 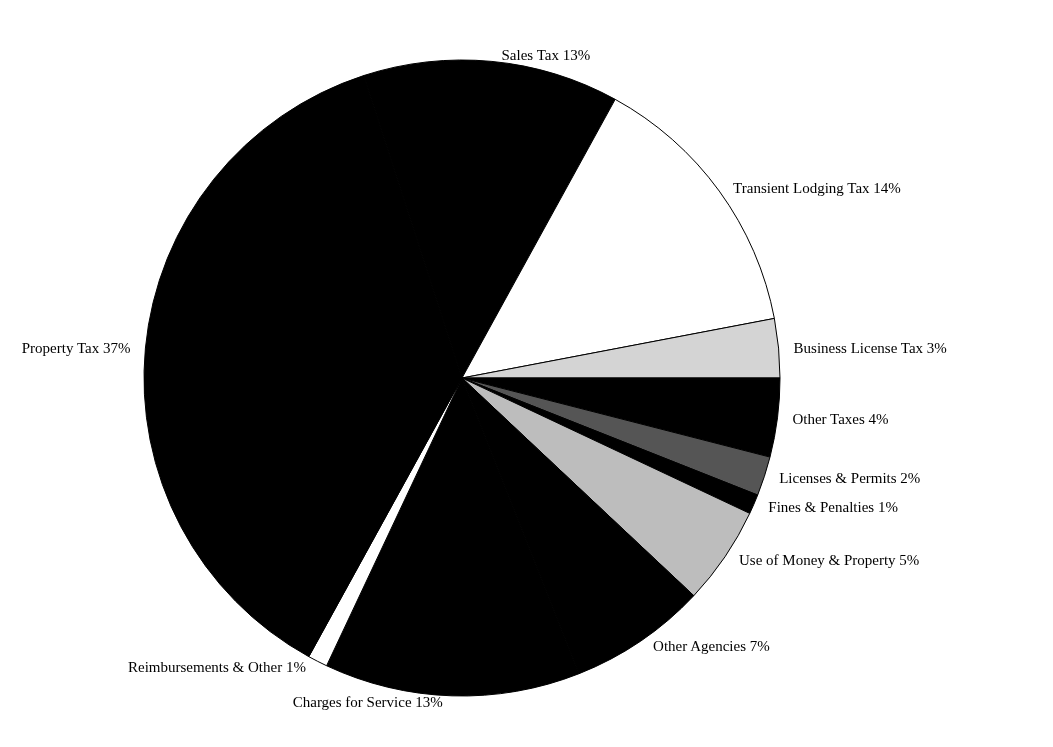 I want to click on slice-label: Other Agencies 7%, so click(x=711, y=645).